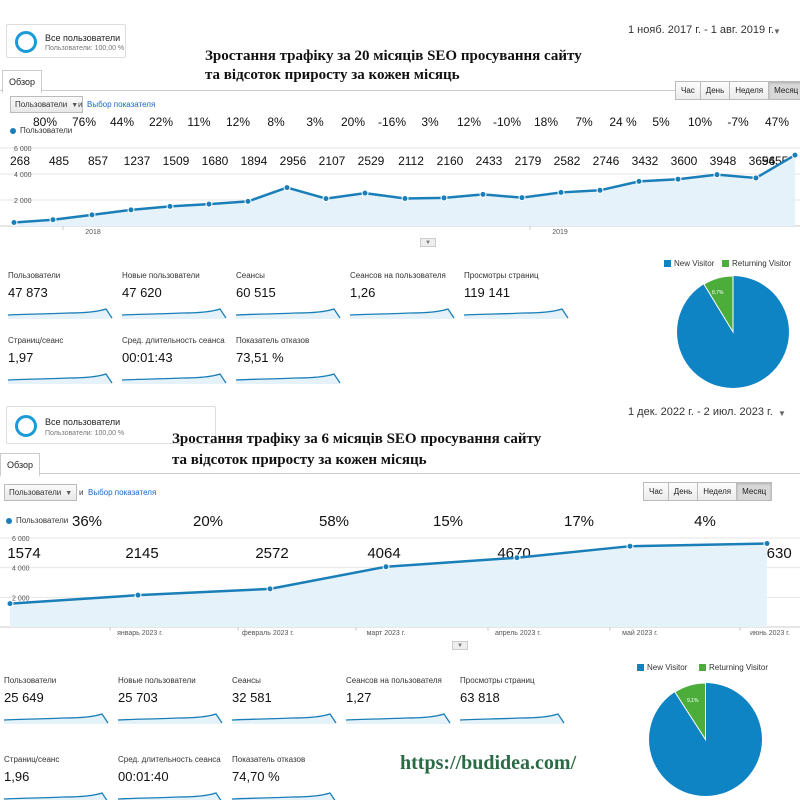 The image size is (800, 800). What do you see at coordinates (515, 704) in the screenshot?
I see `metric-tile: Просмотры страниц 63 818` at bounding box center [515, 704].